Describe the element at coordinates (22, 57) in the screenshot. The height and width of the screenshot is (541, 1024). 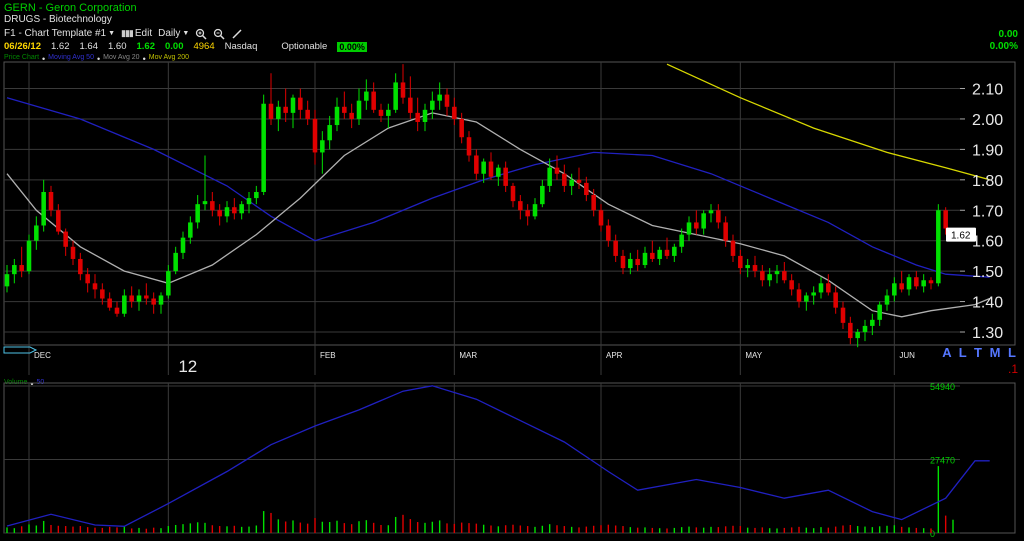
I see `legend-price: Price Chart` at that location.